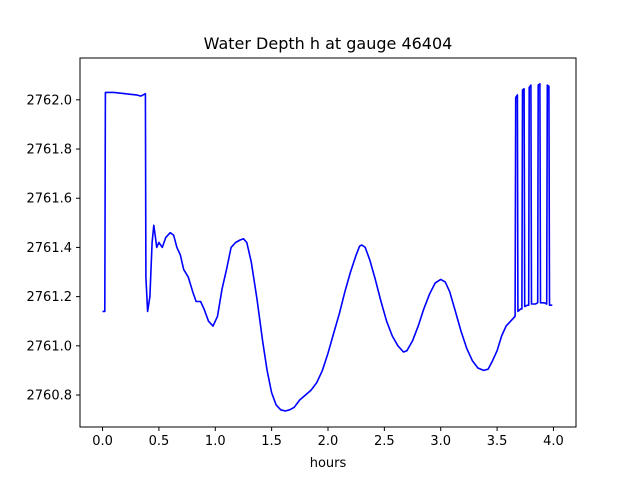  Describe the element at coordinates (384, 441) in the screenshot. I see `x-tick-label: 2.5` at that location.